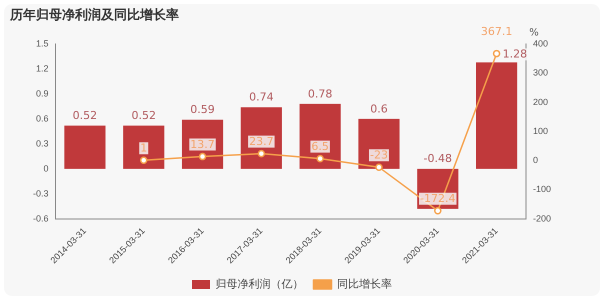  I want to click on y-tick-label: 0.3, so click(42, 143).